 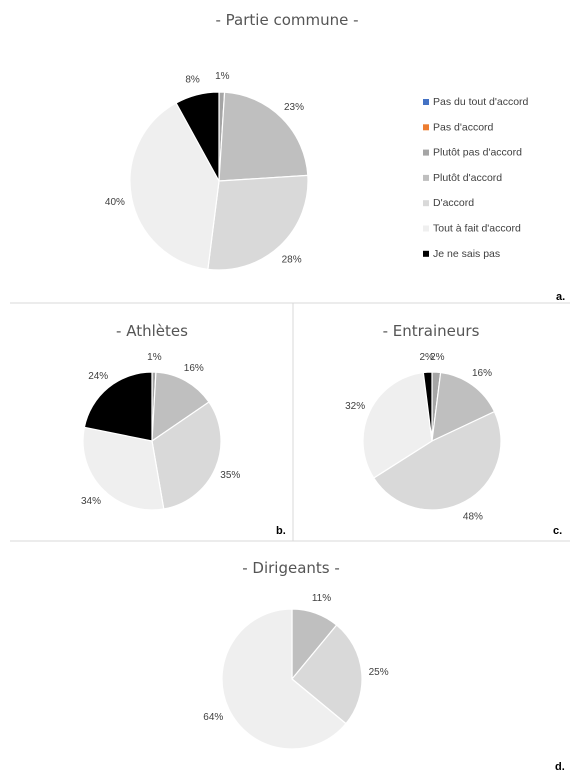 What do you see at coordinates (281, 531) in the screenshot?
I see `panel-letter-b: b.` at bounding box center [281, 531].